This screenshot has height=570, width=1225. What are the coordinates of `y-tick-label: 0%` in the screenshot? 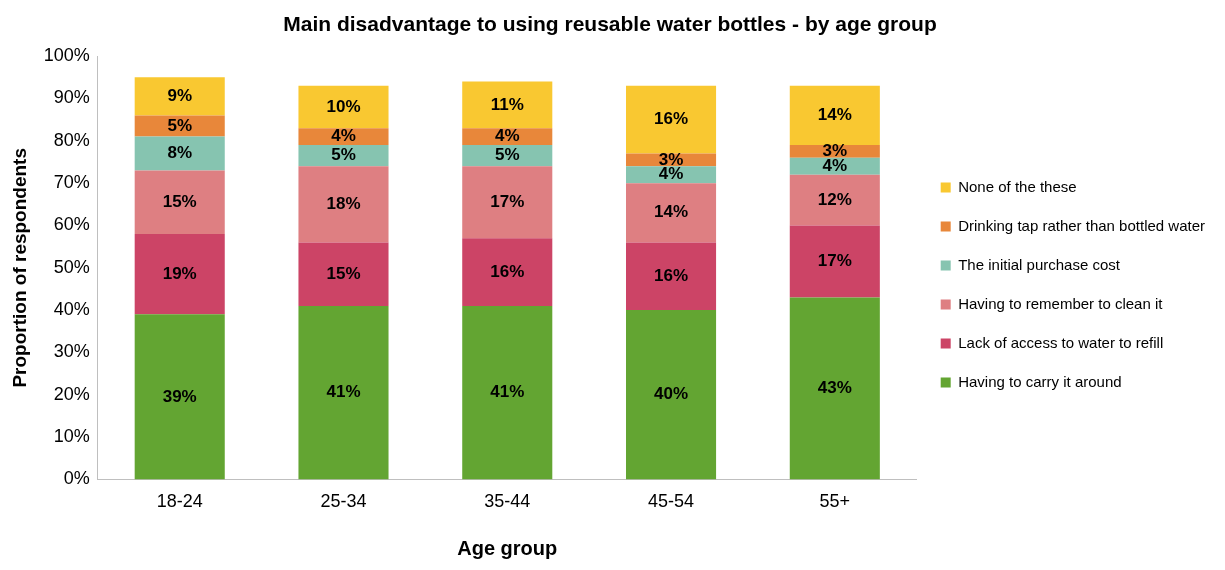 It's located at (76, 478).